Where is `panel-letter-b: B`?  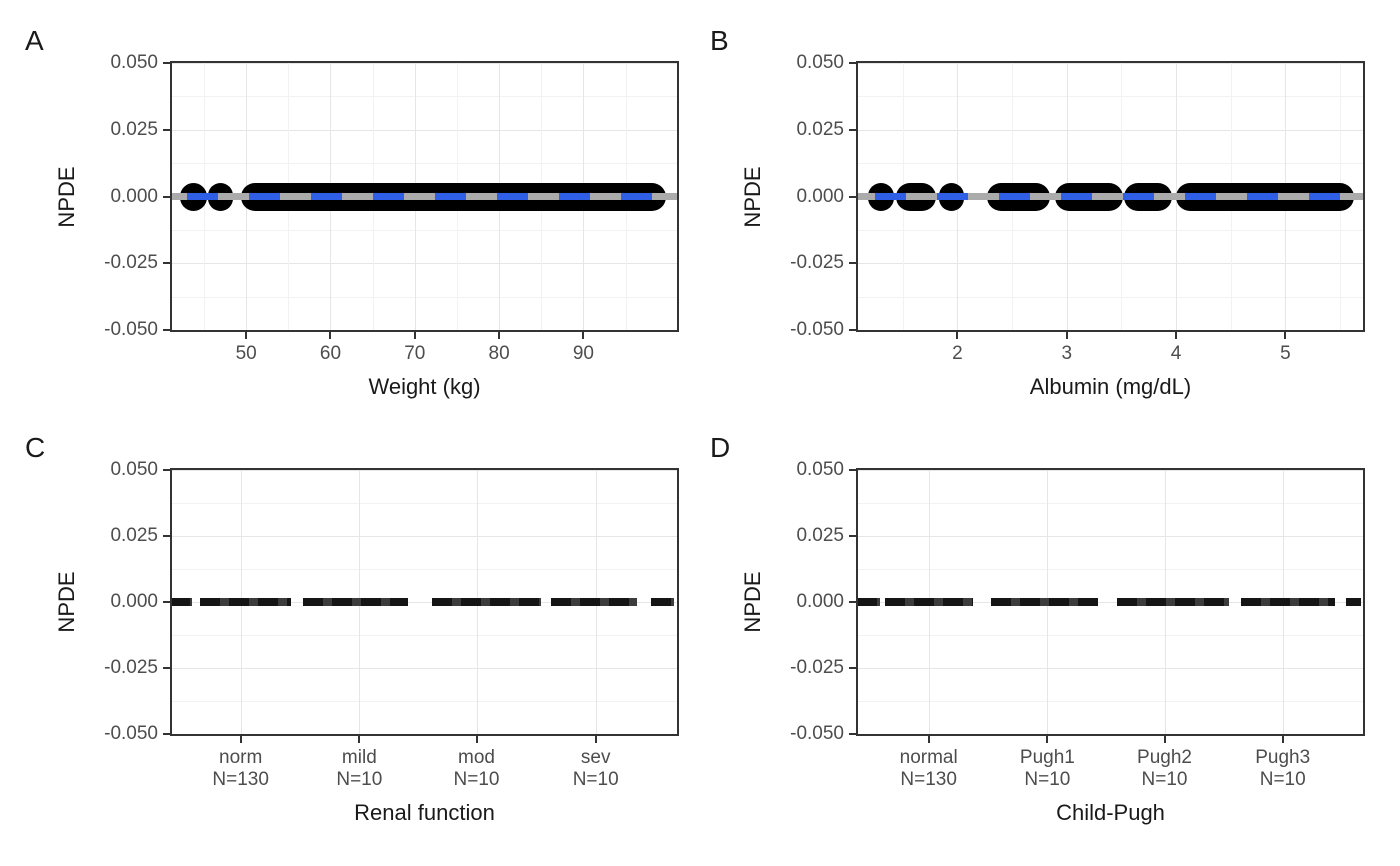 panel-letter-b: B is located at coordinates (719, 40).